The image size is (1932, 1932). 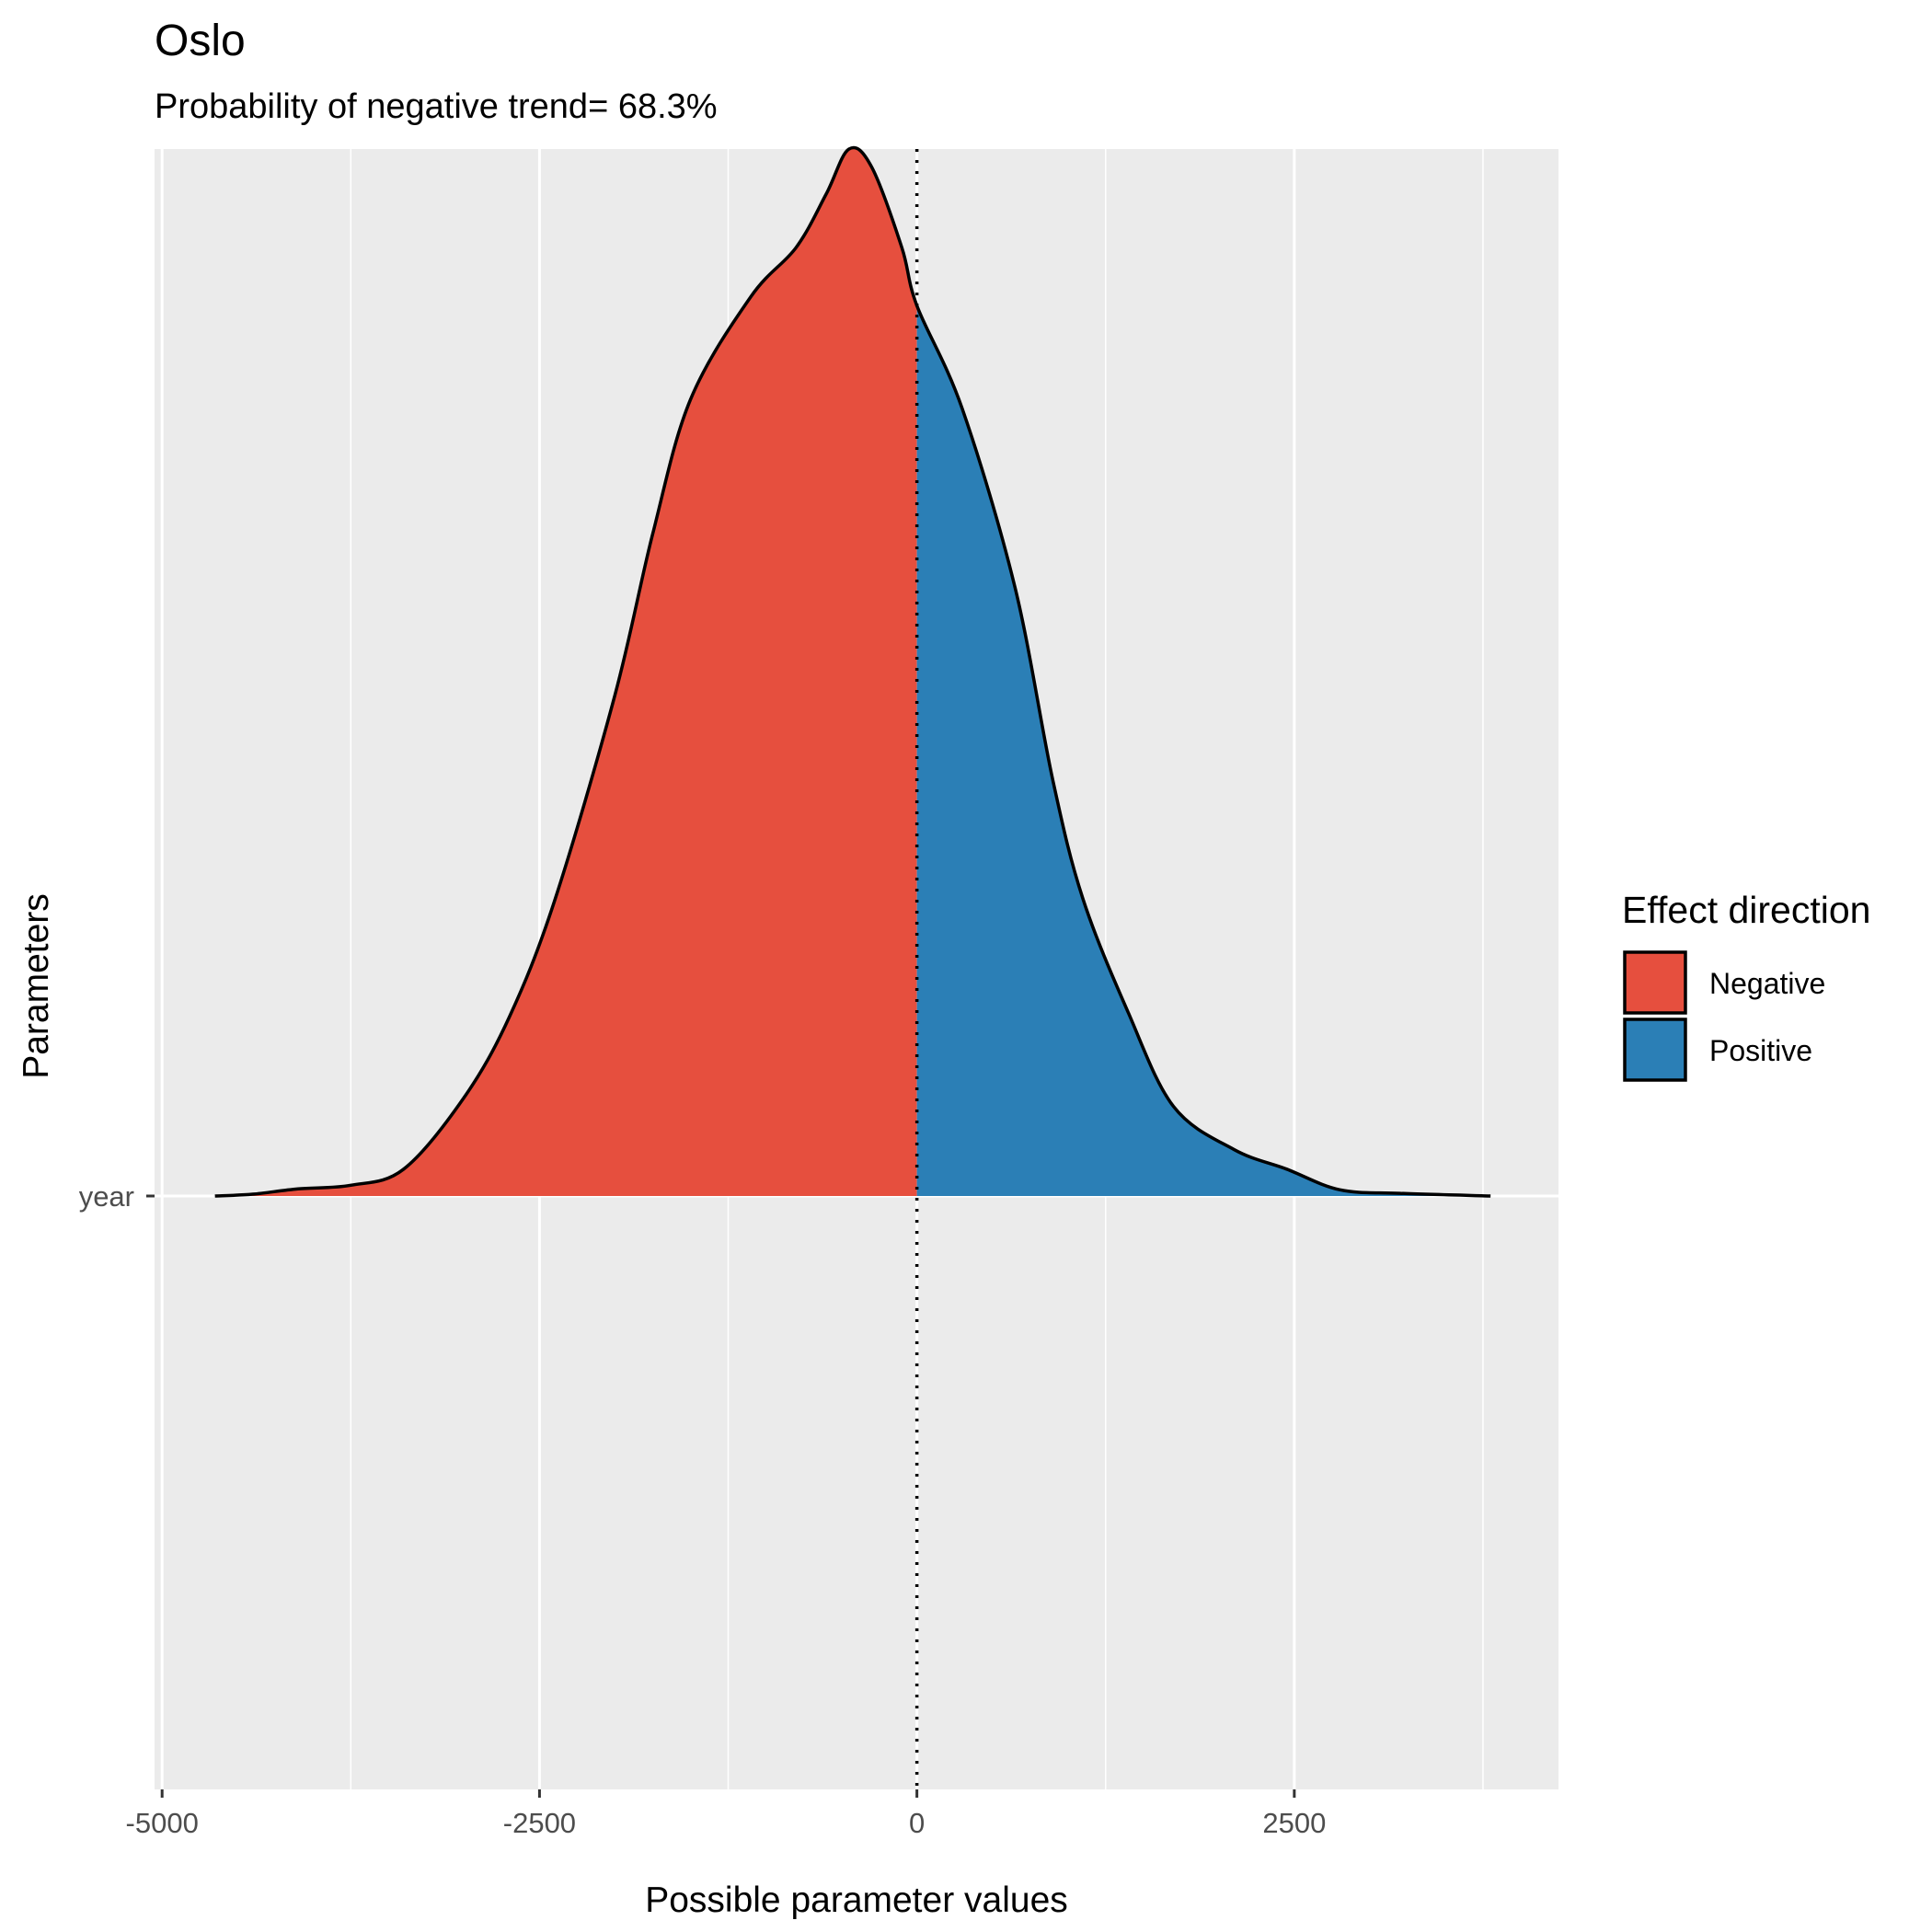 What do you see at coordinates (856, 1900) in the screenshot?
I see `x-axis-title: Possible parameter values` at bounding box center [856, 1900].